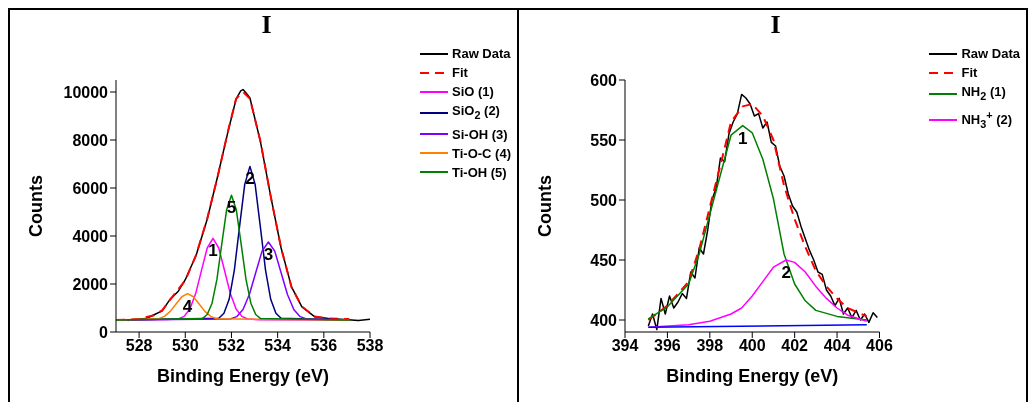 The image size is (1034, 402). What do you see at coordinates (324, 346) in the screenshot?
I see `x-tick-label: 536` at bounding box center [324, 346].